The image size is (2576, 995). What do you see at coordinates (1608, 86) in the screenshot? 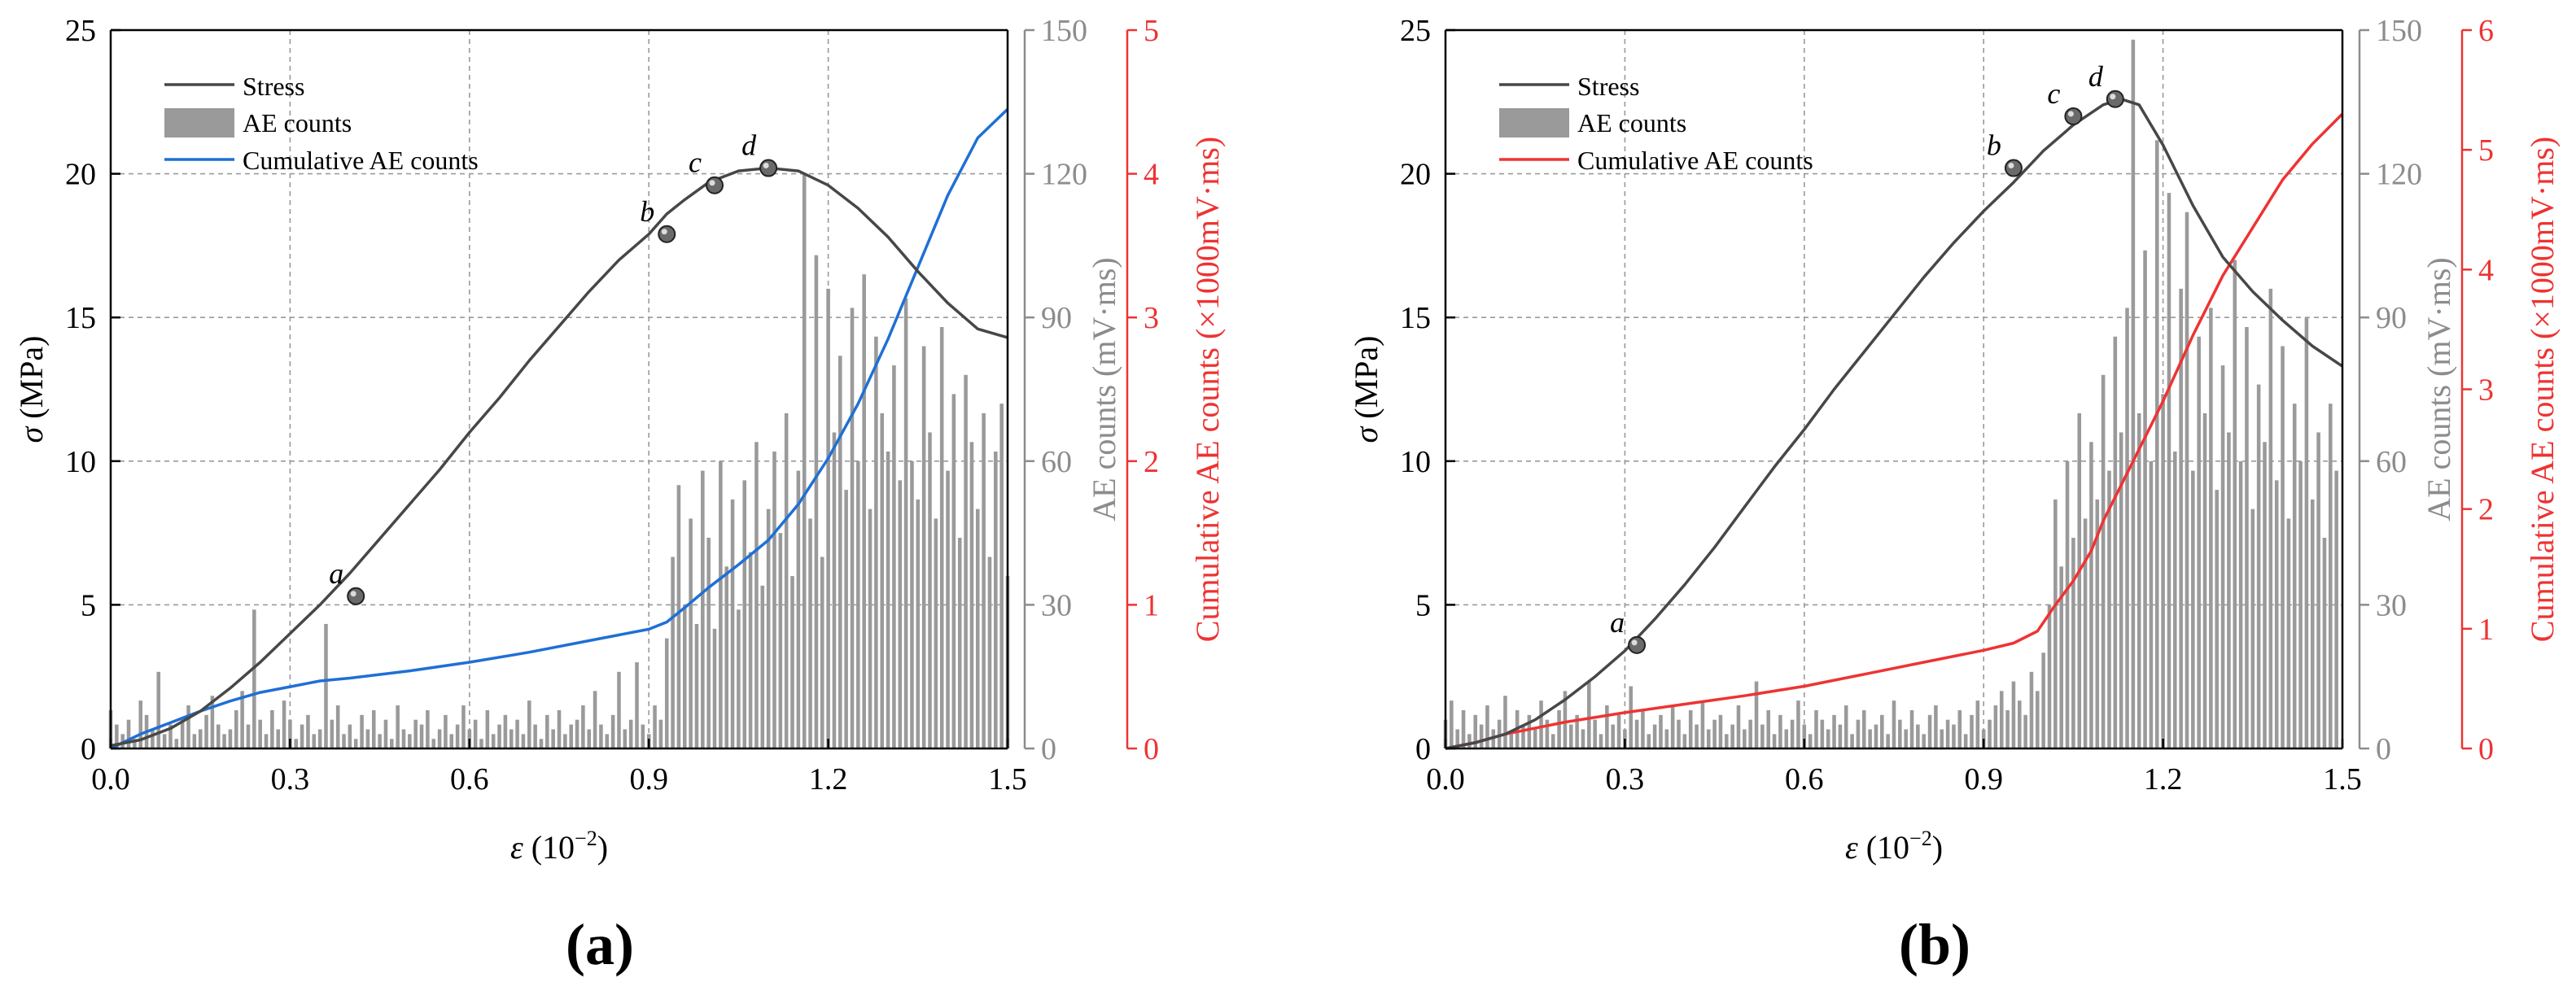
I see `legend-label-stress: Stress` at bounding box center [1608, 86].